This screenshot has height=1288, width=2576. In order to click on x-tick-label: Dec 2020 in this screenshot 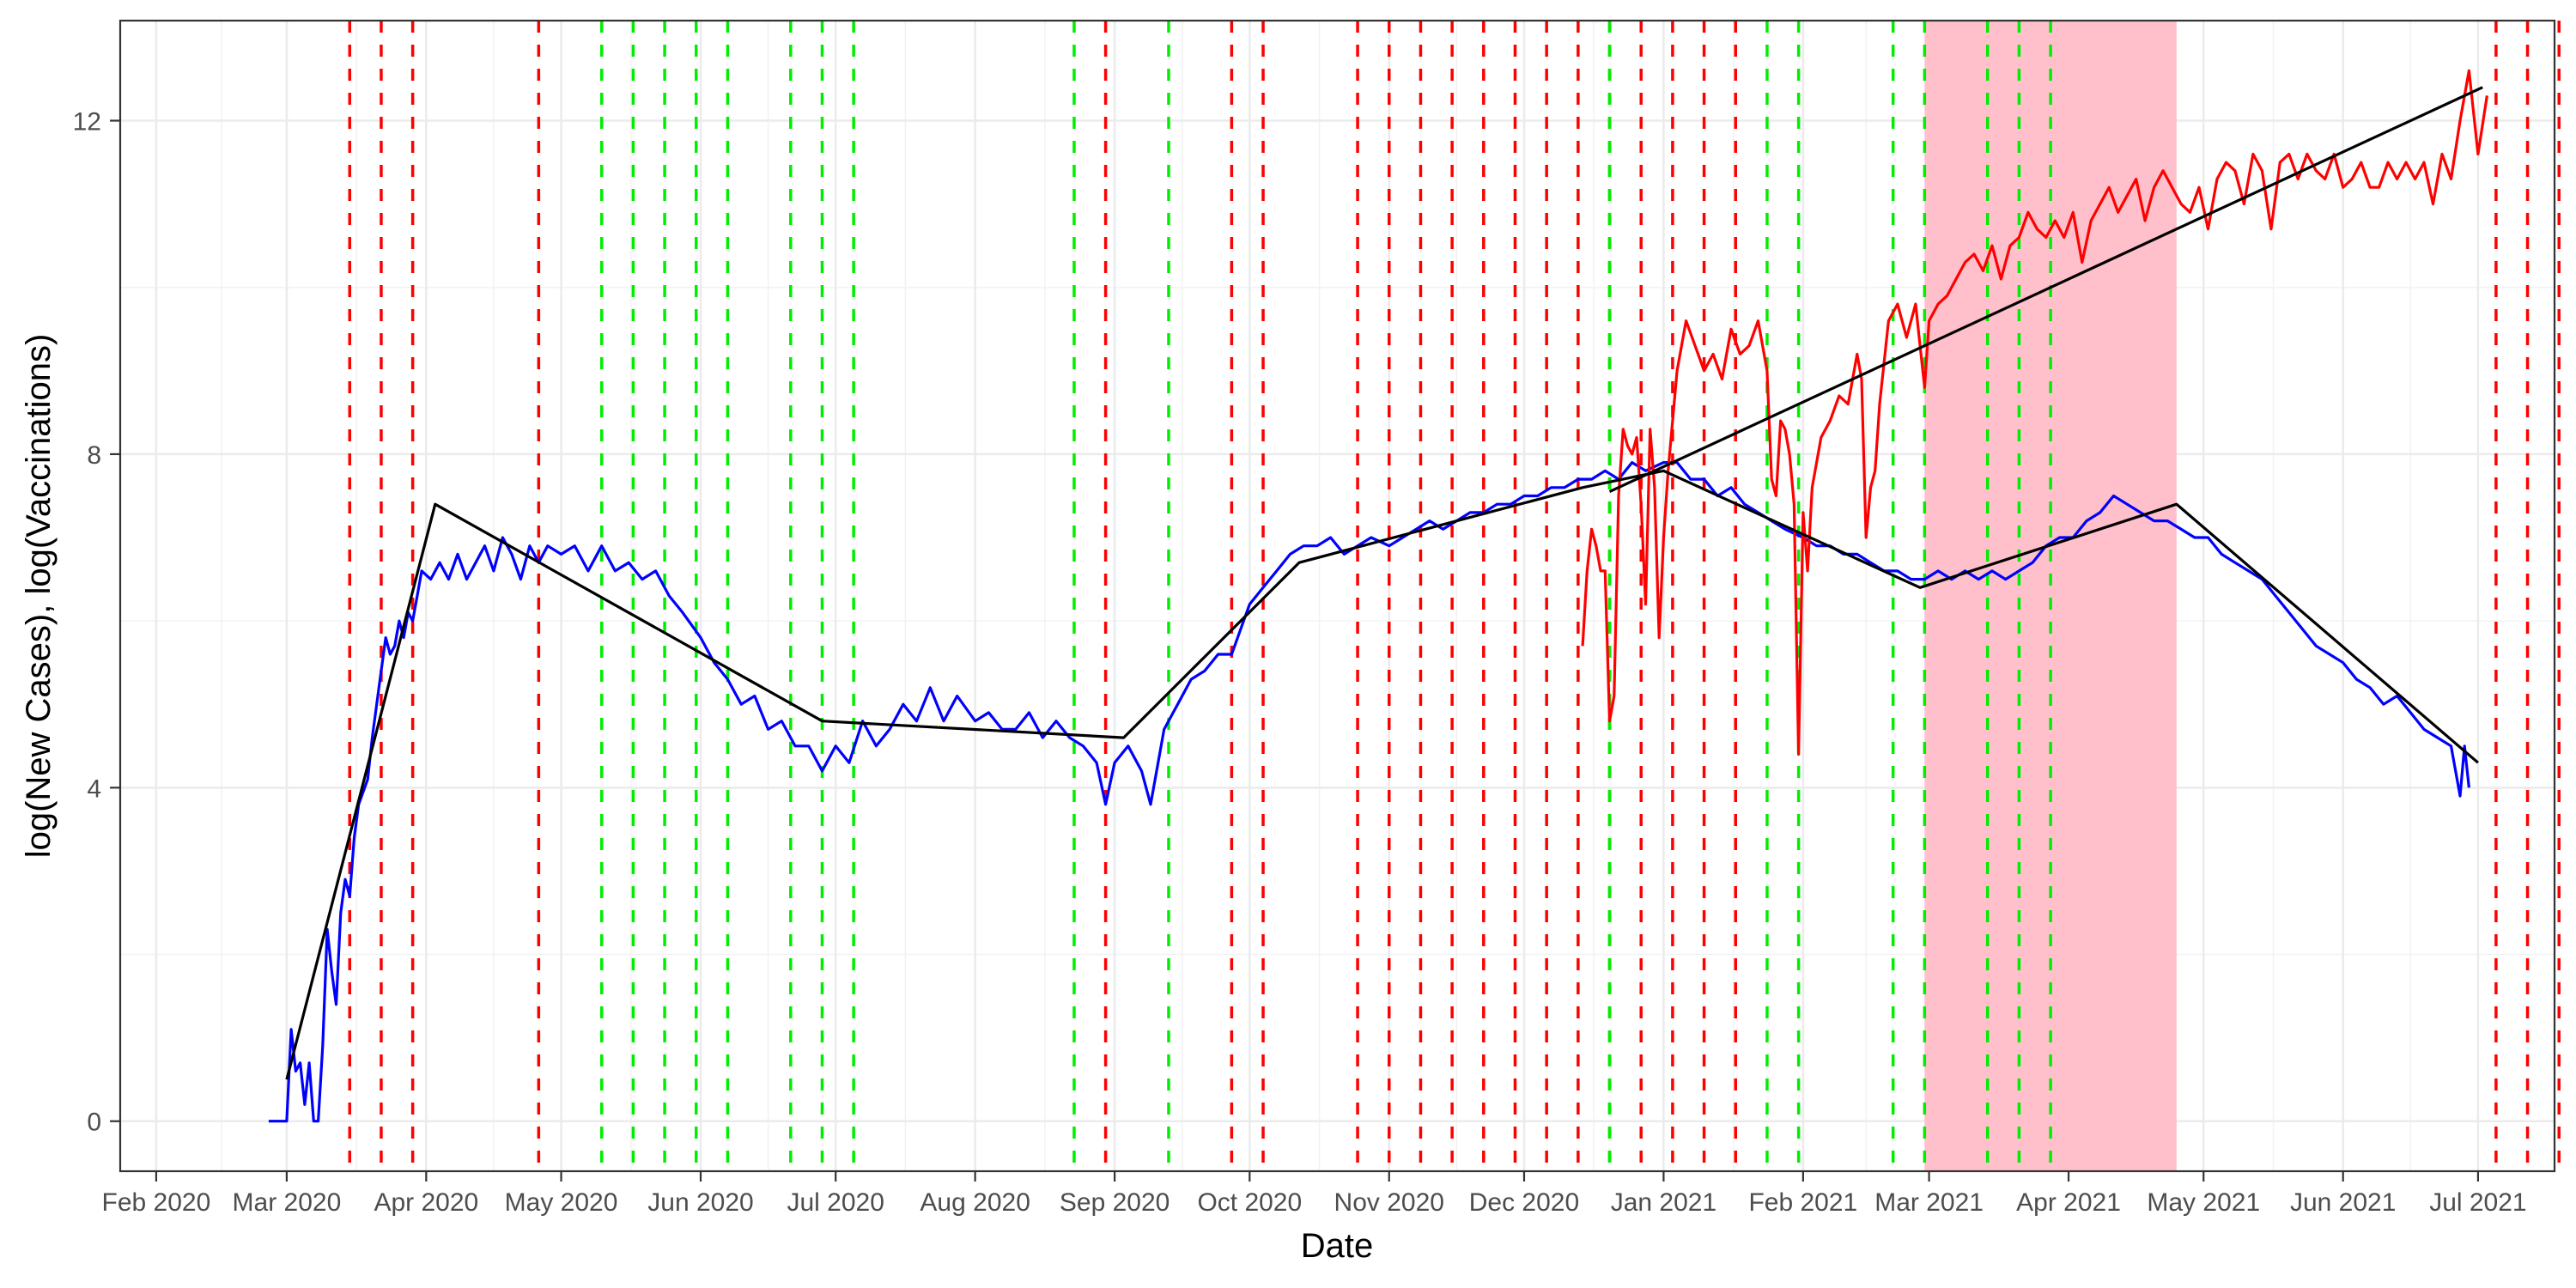, I will do `click(1524, 1202)`.